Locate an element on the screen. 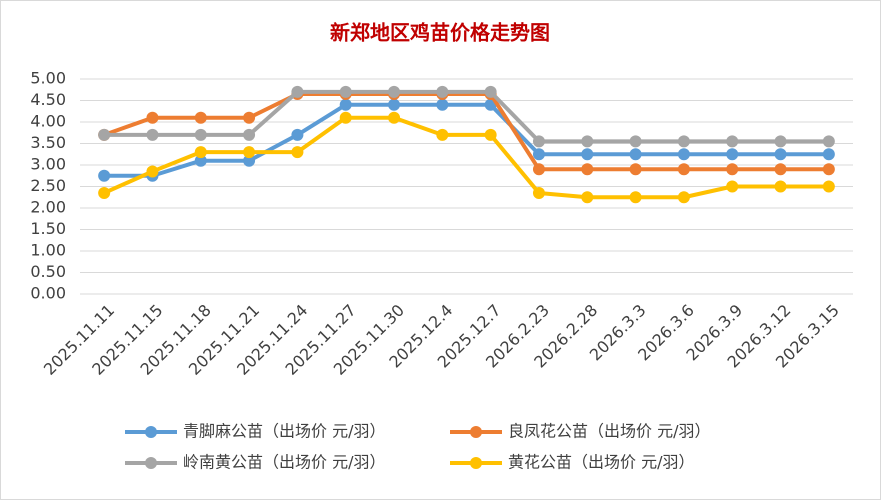 This screenshot has width=881, height=500. y-tick-label: 0.00 is located at coordinates (48, 293).